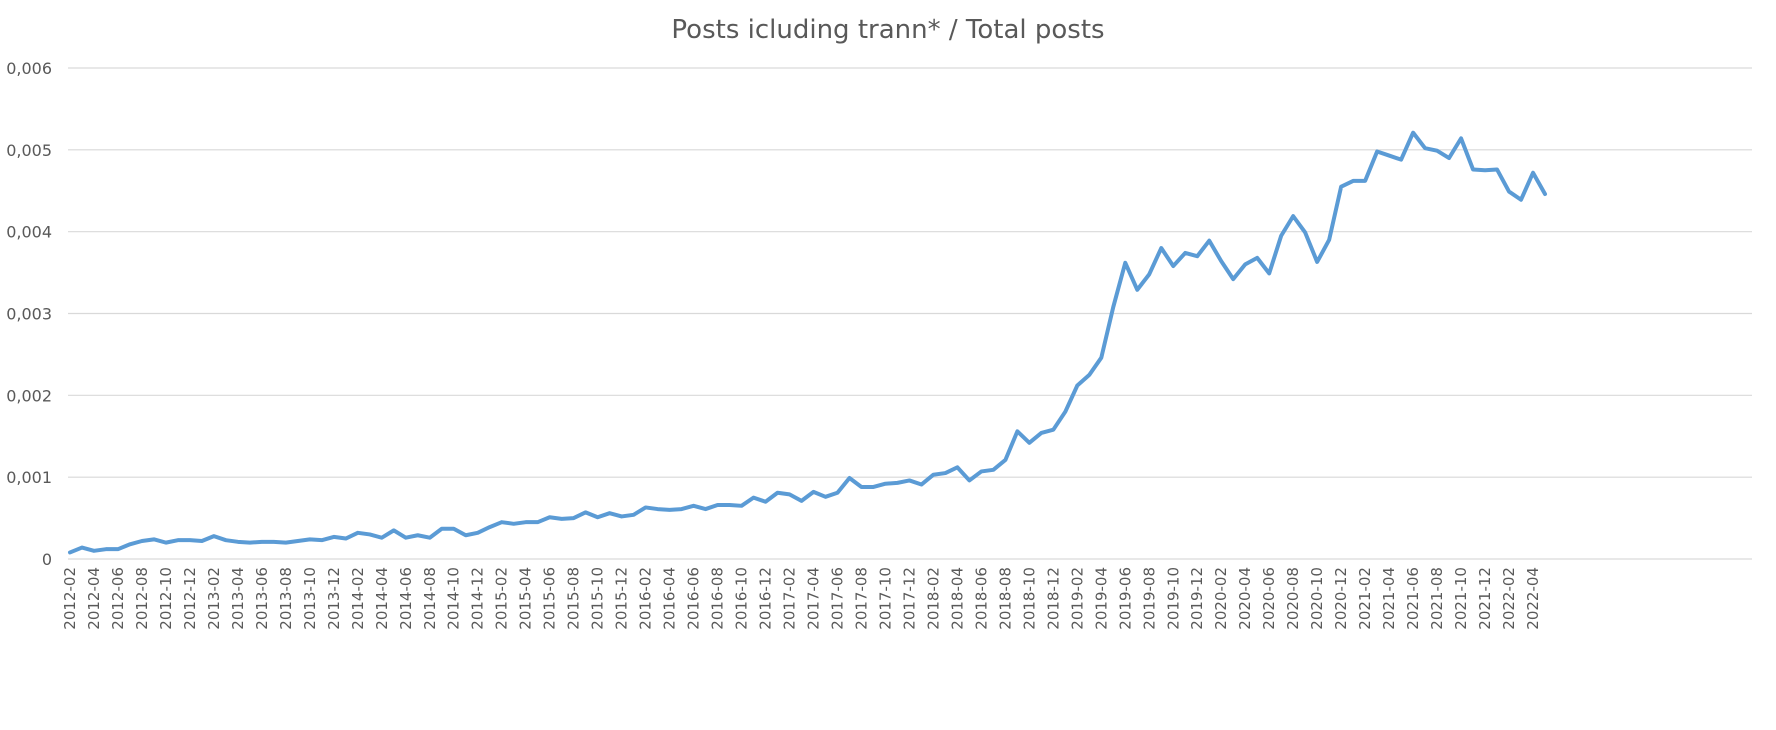 This screenshot has height=730, width=1776. Describe the element at coordinates (238, 598) in the screenshot. I see `x-tick-label: 2013-04` at that location.